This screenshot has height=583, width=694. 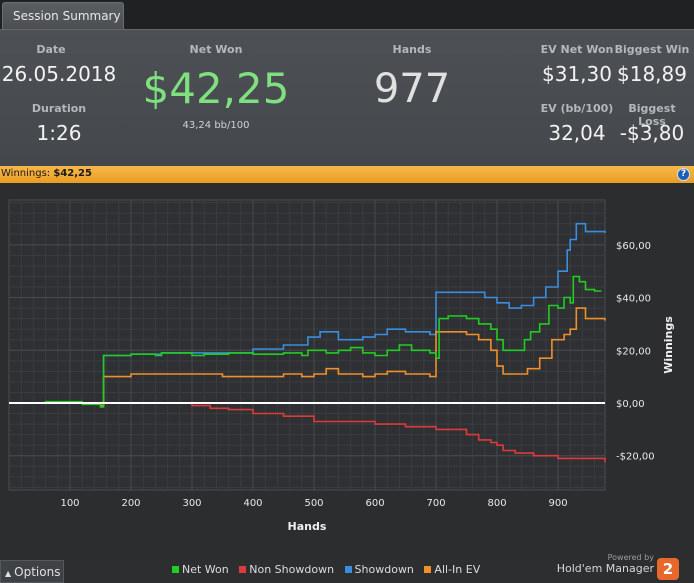 I want to click on options-label: Options, so click(x=37, y=572).